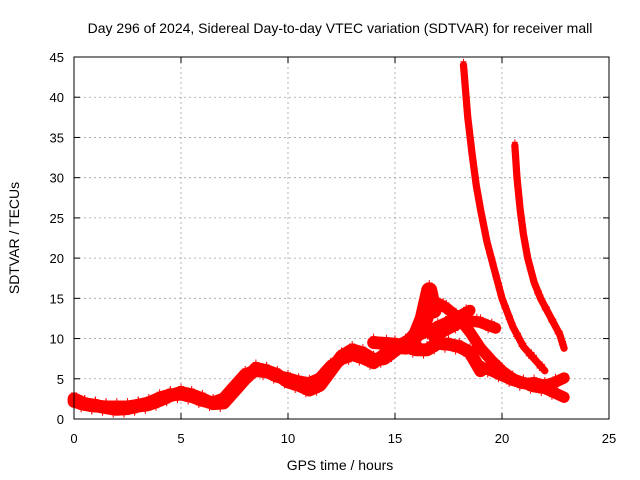 The image size is (640, 480). I want to click on x-tick-labels: 0 5 10 15 20 25, so click(343, 438).